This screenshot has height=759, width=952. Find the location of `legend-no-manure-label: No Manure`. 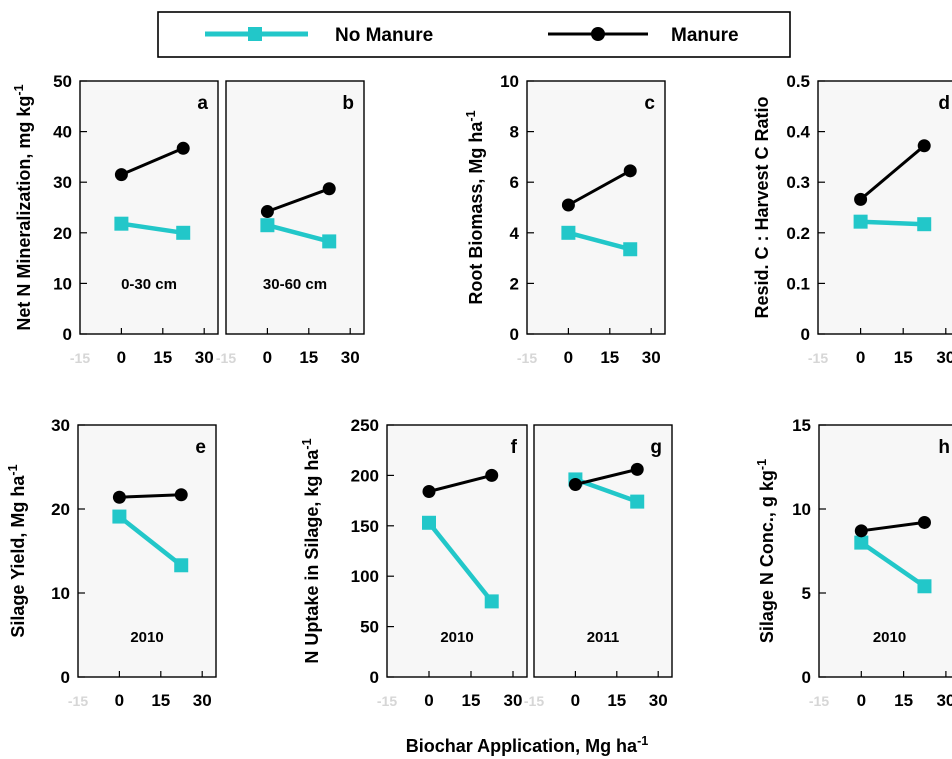

legend-no-manure-label: No Manure is located at coordinates (384, 35).